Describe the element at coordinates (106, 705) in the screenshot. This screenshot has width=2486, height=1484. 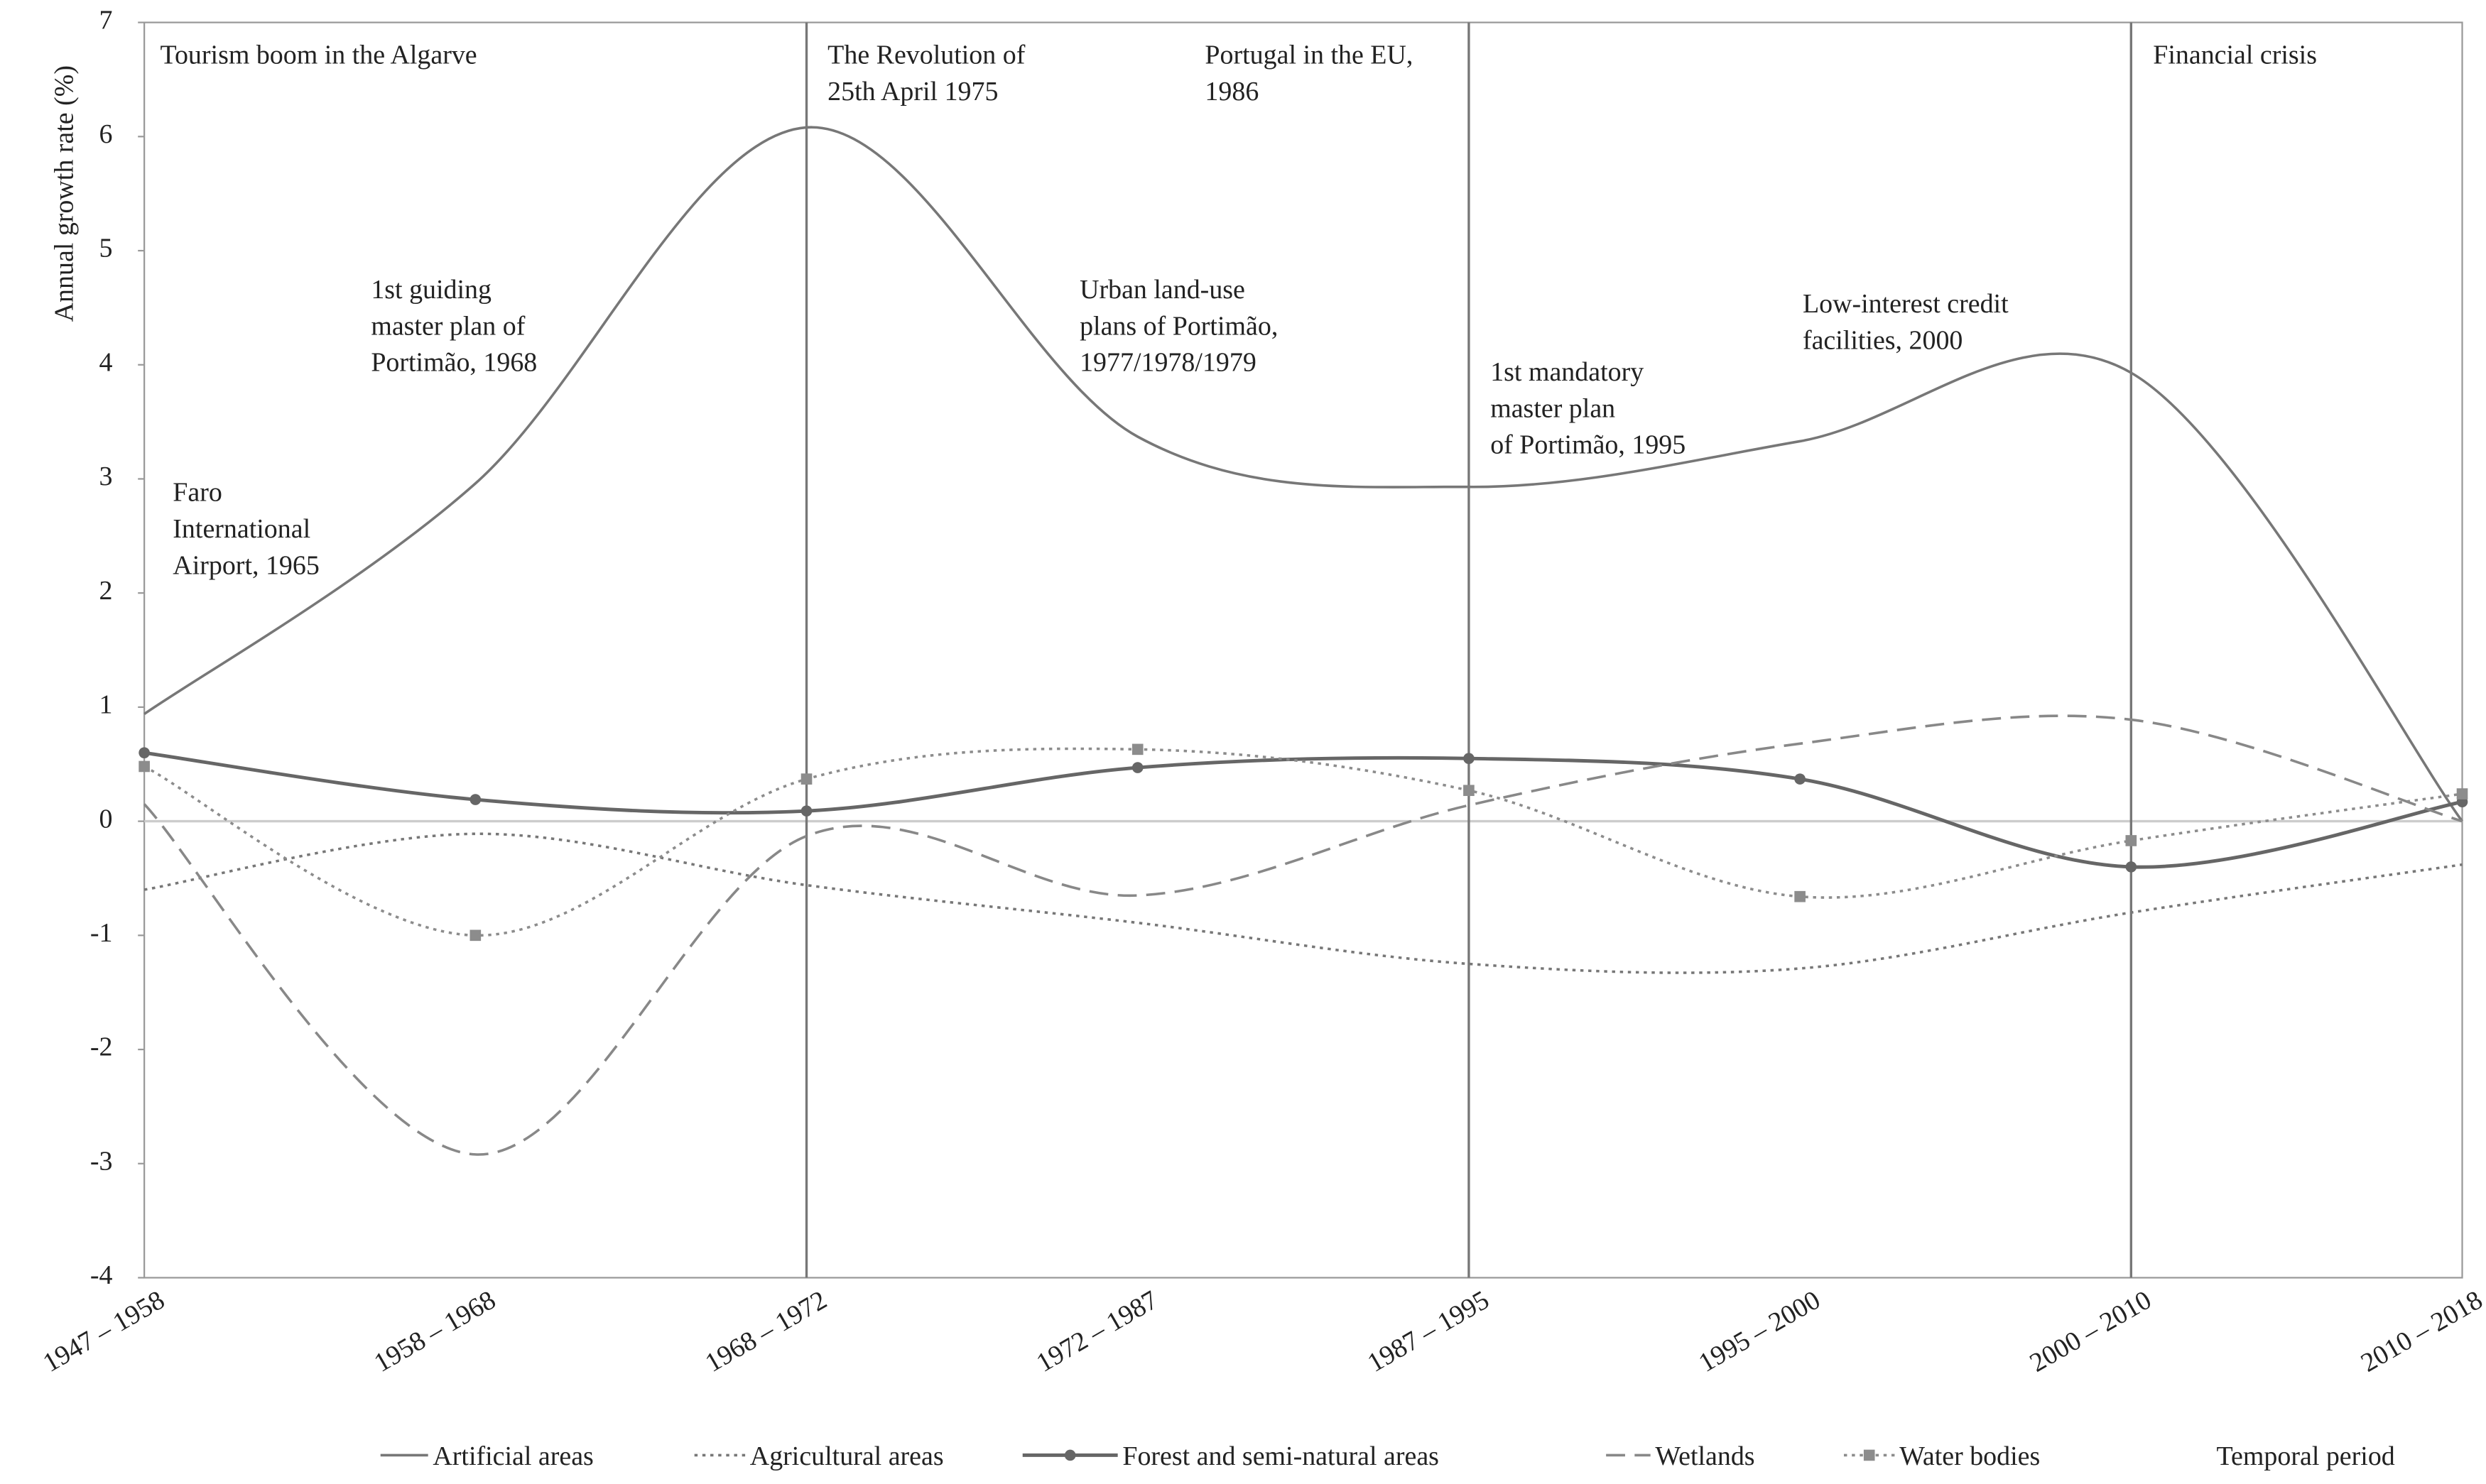
I see `y-tick-label: 1` at that location.